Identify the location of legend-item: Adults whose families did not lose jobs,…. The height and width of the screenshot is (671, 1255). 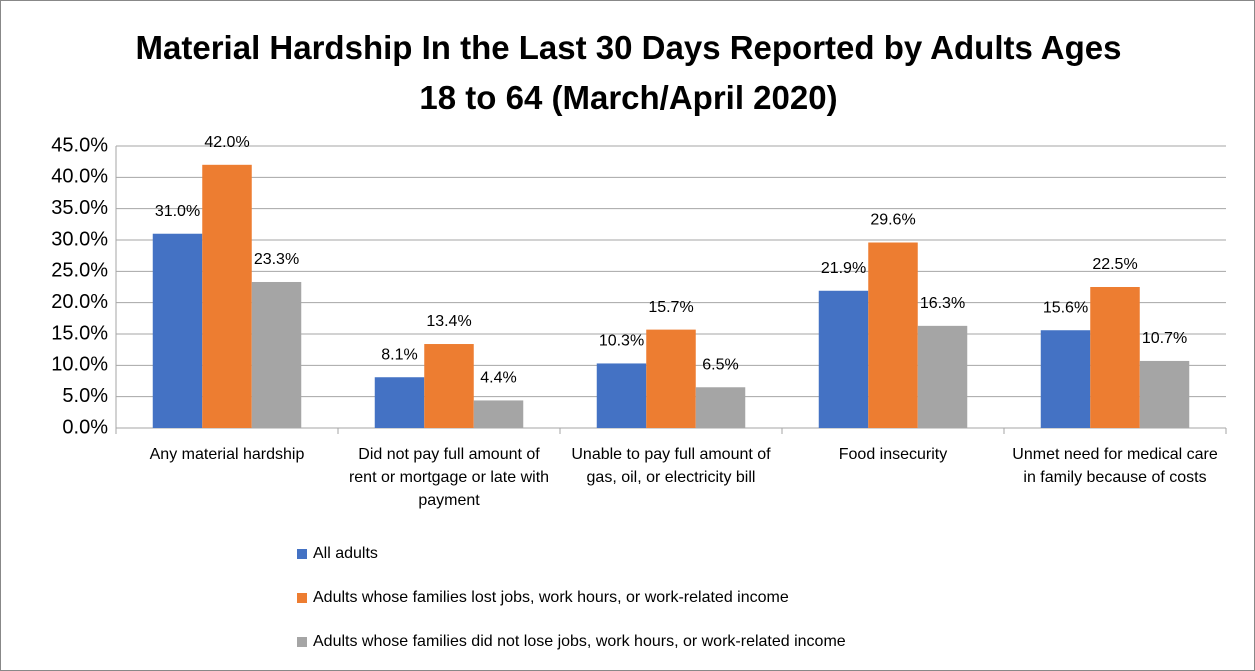
(571, 642).